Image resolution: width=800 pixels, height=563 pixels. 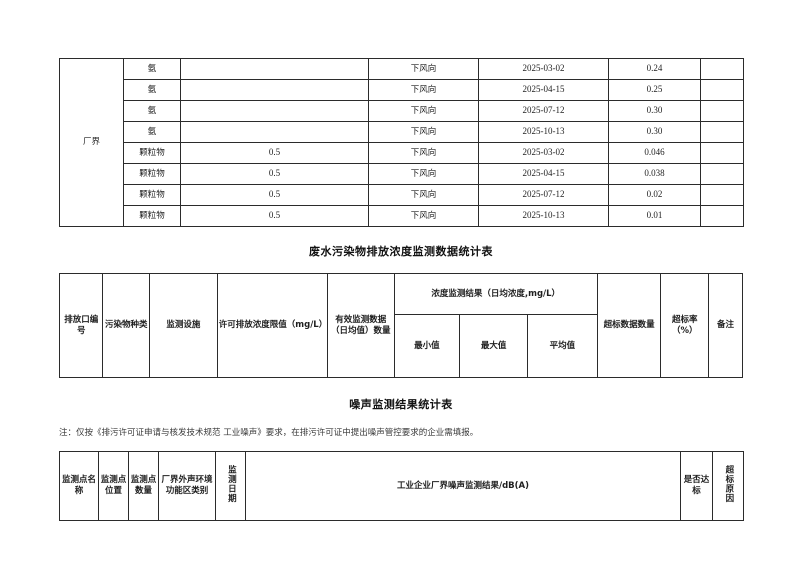 I want to click on header-avg-value: 平均值, so click(x=562, y=346).